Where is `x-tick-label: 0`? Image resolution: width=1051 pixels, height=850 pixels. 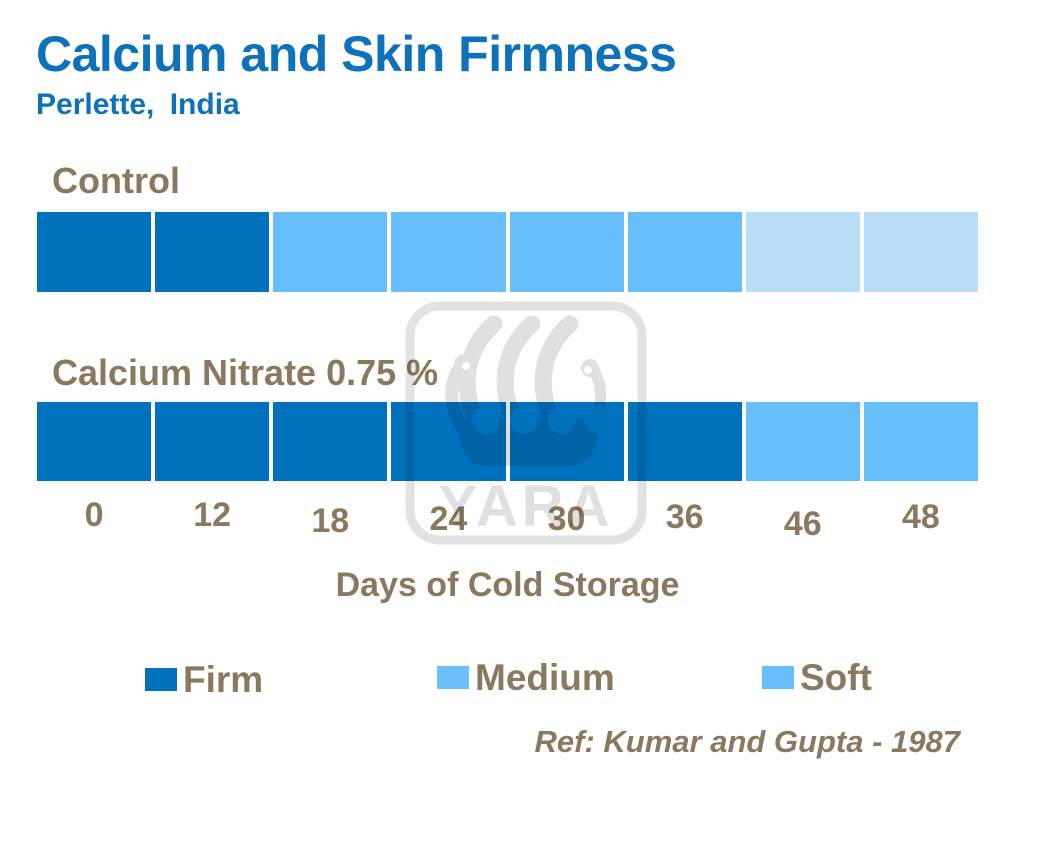 x-tick-label: 0 is located at coordinates (94, 515).